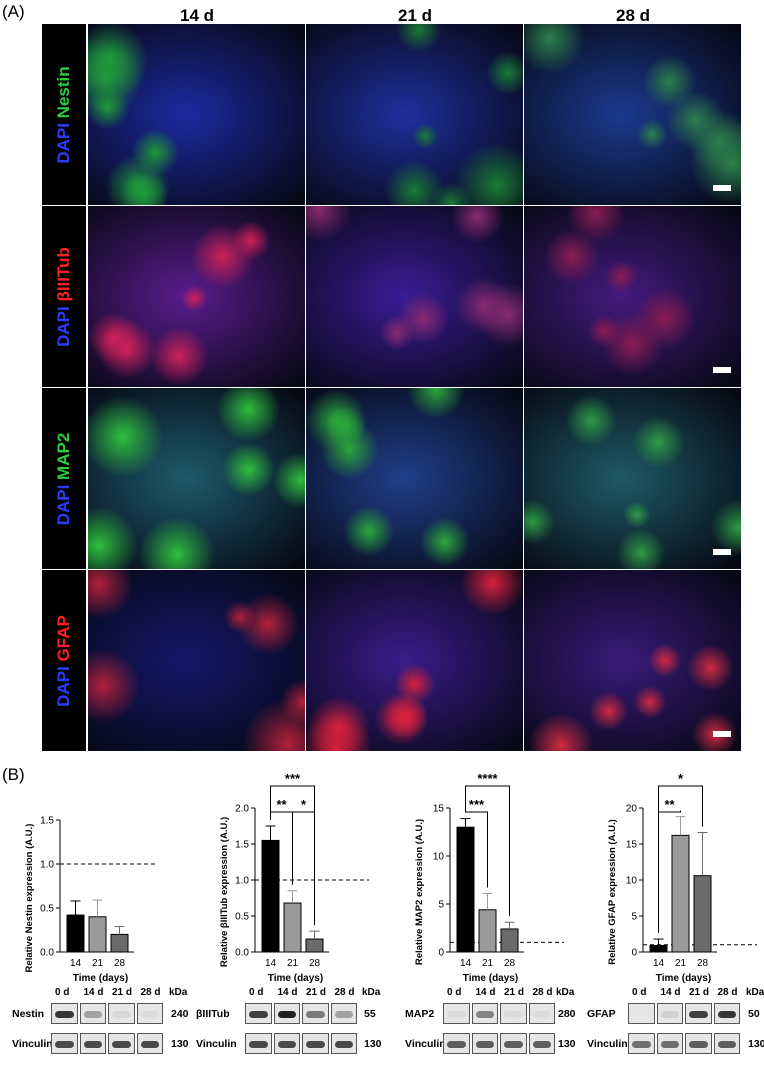  Describe the element at coordinates (477, 804) in the screenshot. I see `significance-label: ***` at that location.